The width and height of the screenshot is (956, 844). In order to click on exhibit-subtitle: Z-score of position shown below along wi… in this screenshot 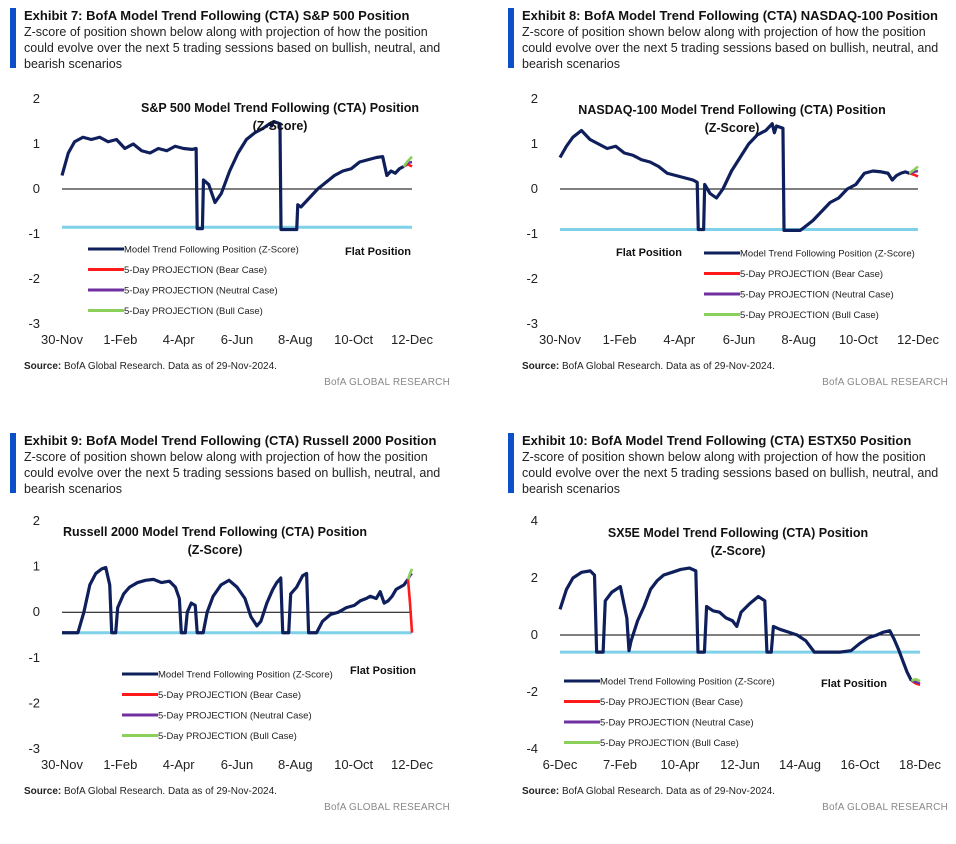, I will do `click(232, 48)`.